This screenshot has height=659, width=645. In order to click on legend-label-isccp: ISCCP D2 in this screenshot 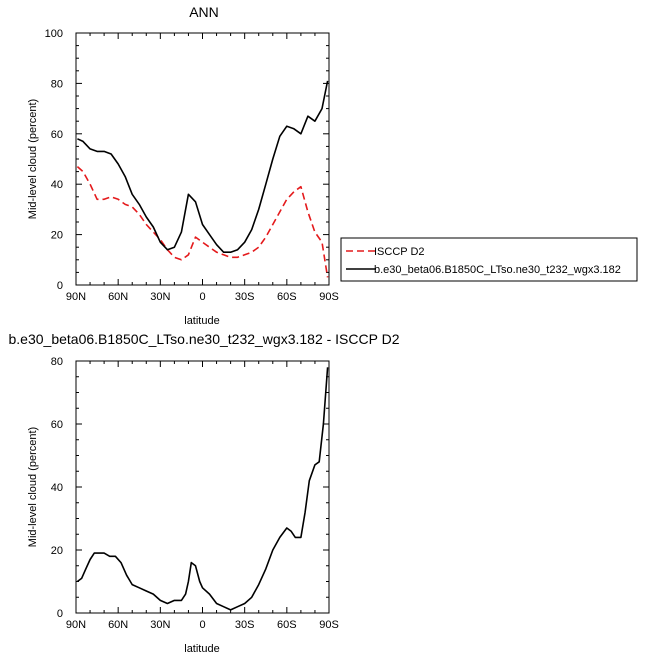, I will do `click(399, 252)`.